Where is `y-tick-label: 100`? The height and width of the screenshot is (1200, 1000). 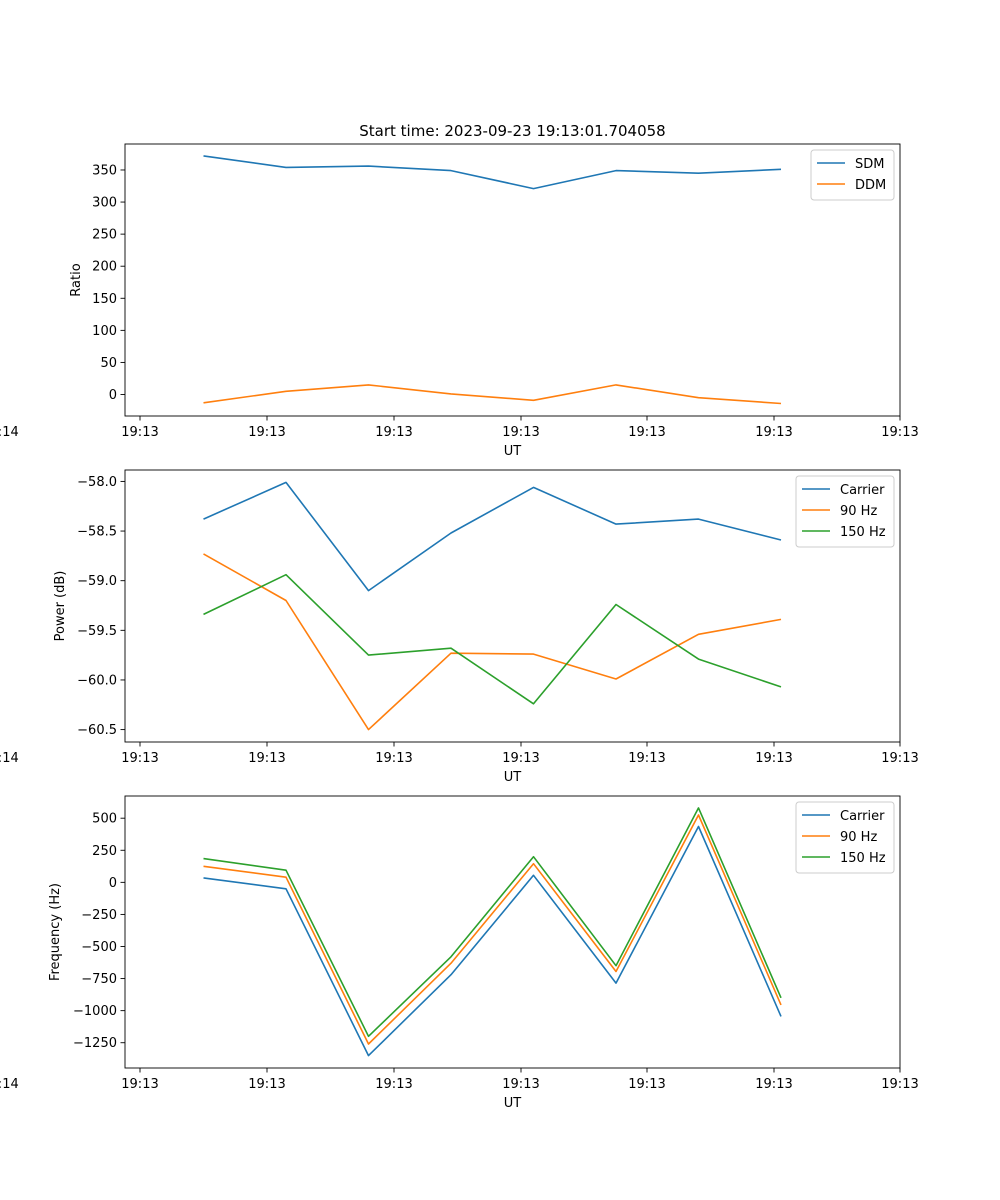
y-tick-label: 100 is located at coordinates (104, 331).